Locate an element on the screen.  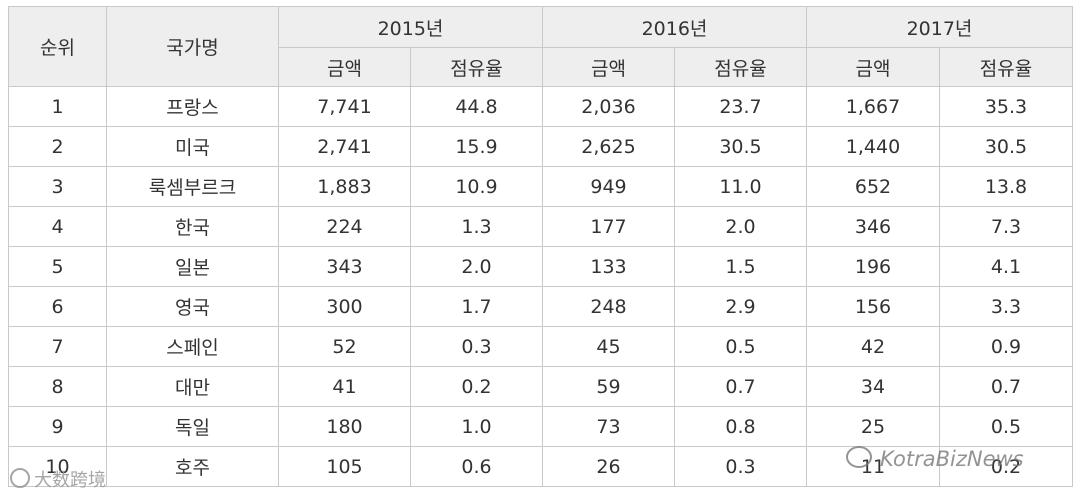
wechat-icon is located at coordinates (859, 457).